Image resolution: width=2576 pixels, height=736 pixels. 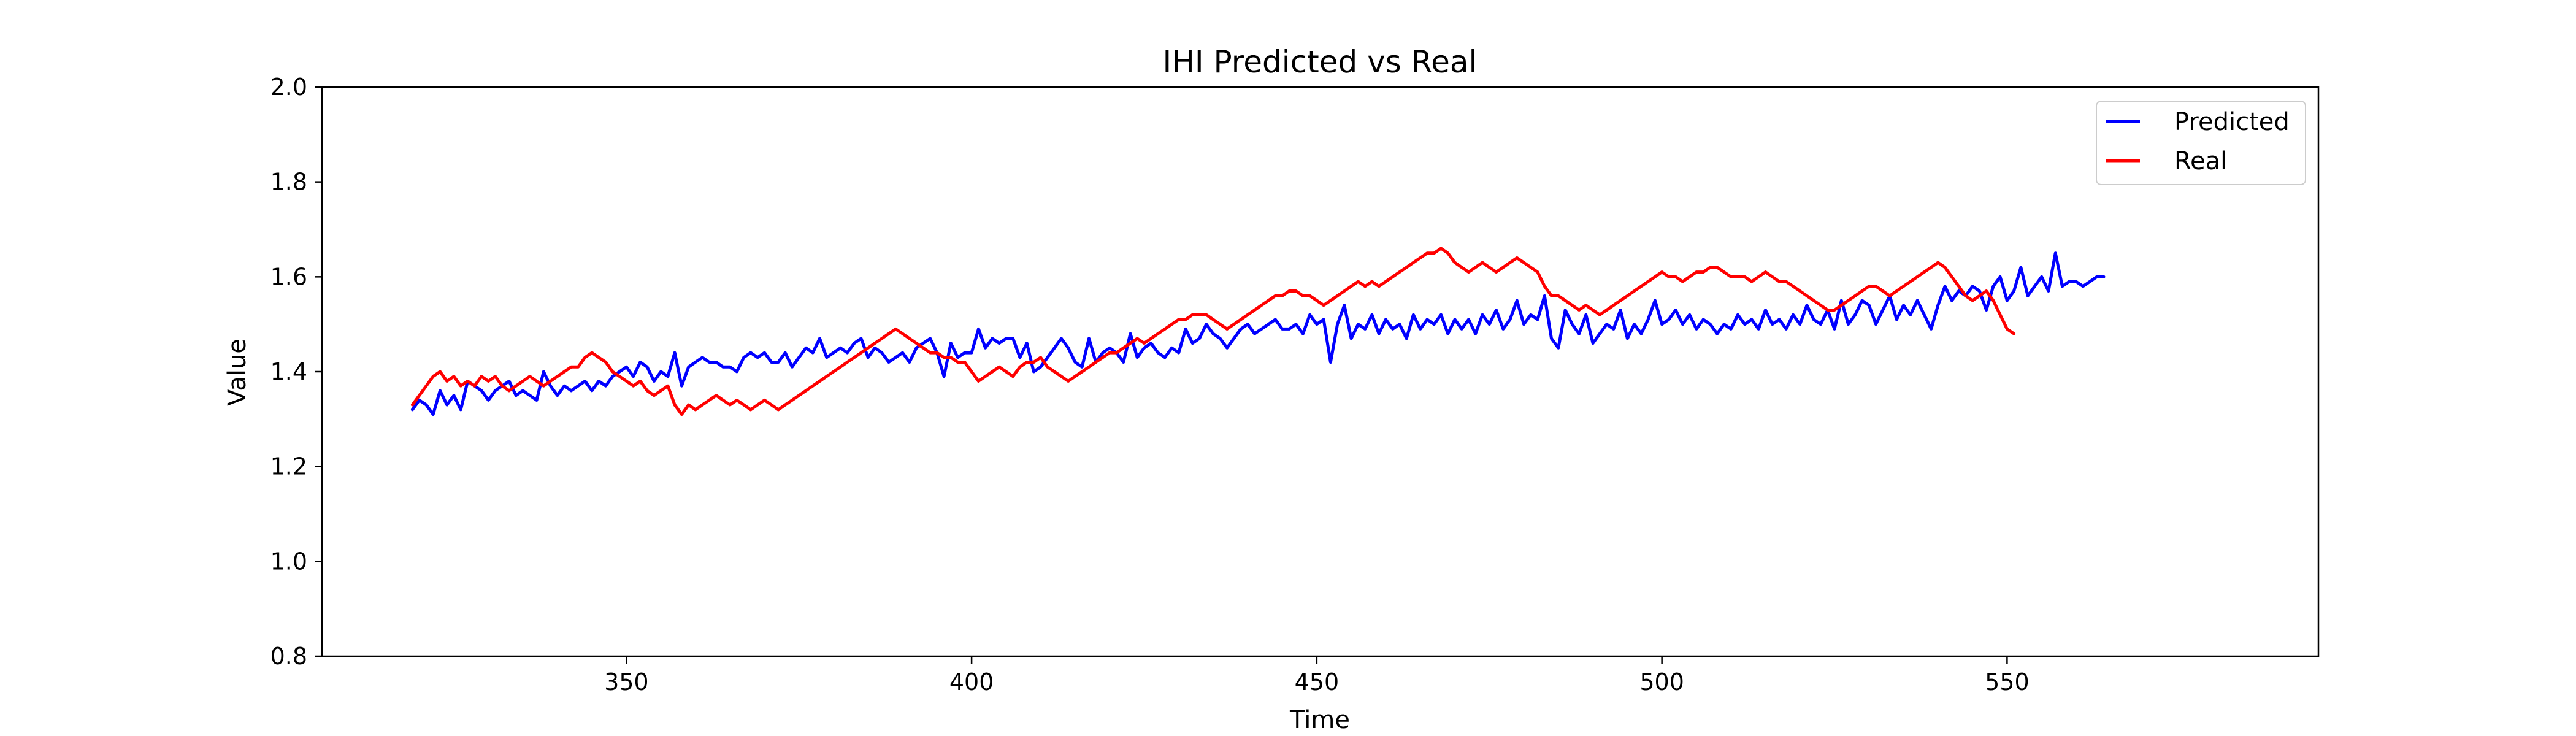 What do you see at coordinates (2232, 122) in the screenshot?
I see `legend-label-predicted: Predicted` at bounding box center [2232, 122].